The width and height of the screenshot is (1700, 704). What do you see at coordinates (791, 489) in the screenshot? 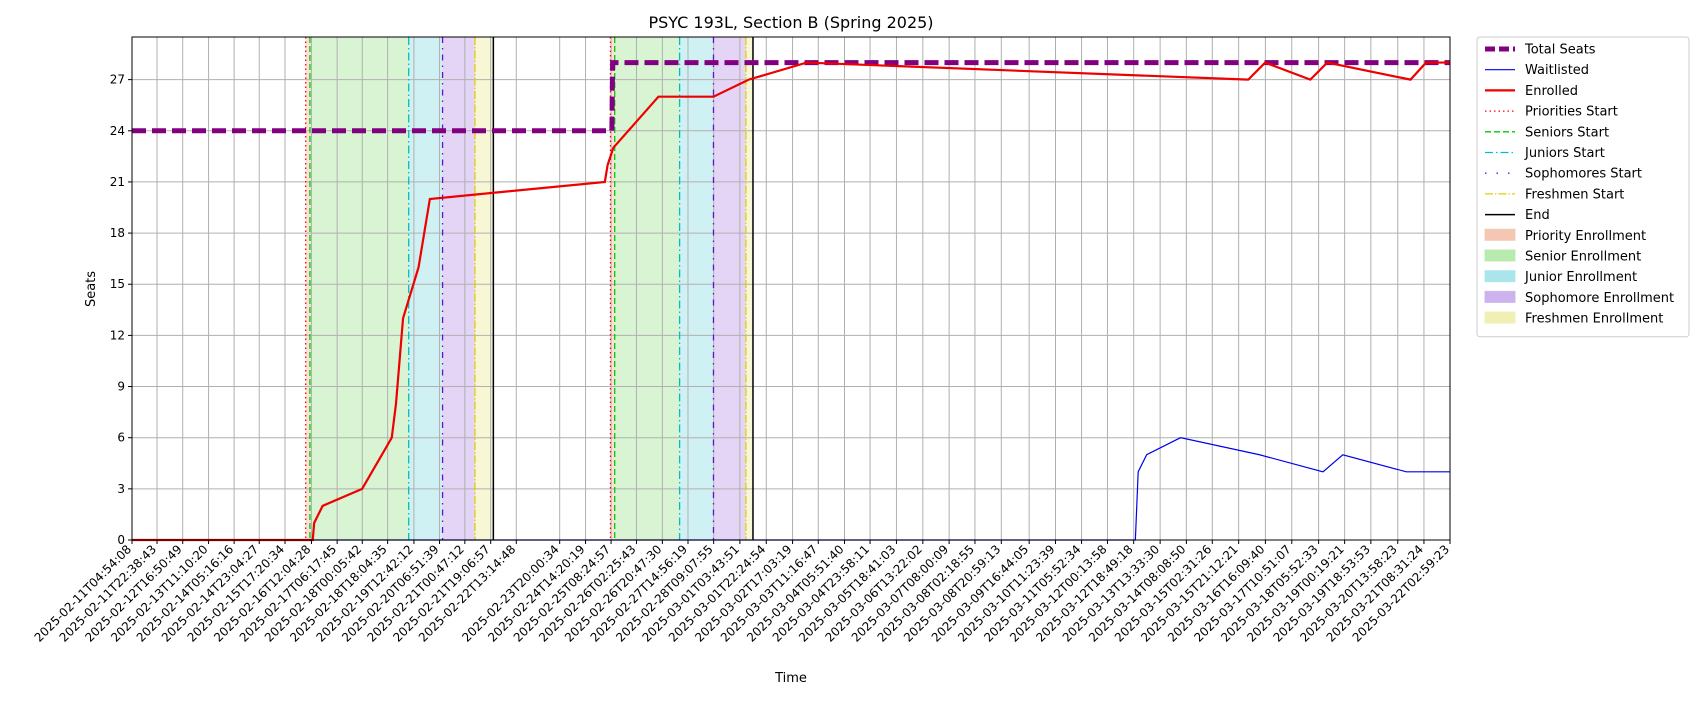
I see `series-waitlisted` at bounding box center [791, 489].